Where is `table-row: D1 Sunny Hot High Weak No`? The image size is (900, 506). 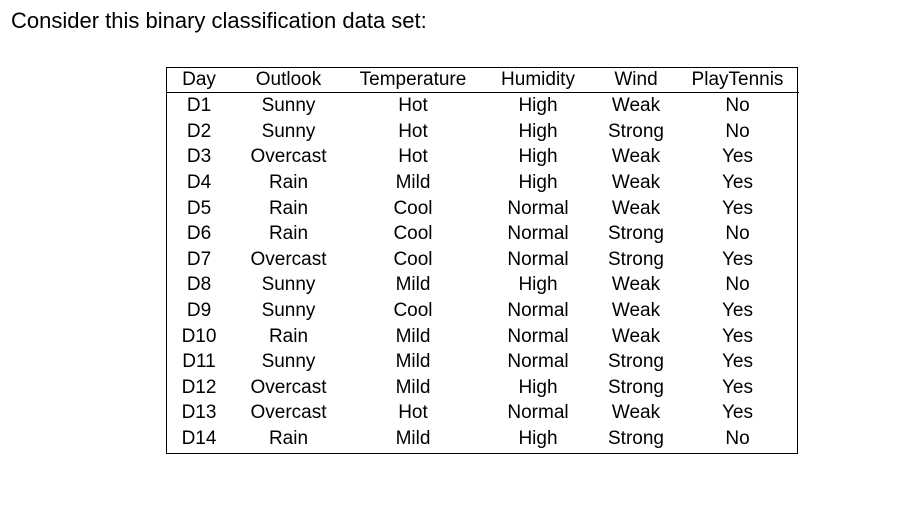 table-row: D1 Sunny Hot High Weak No is located at coordinates (483, 106).